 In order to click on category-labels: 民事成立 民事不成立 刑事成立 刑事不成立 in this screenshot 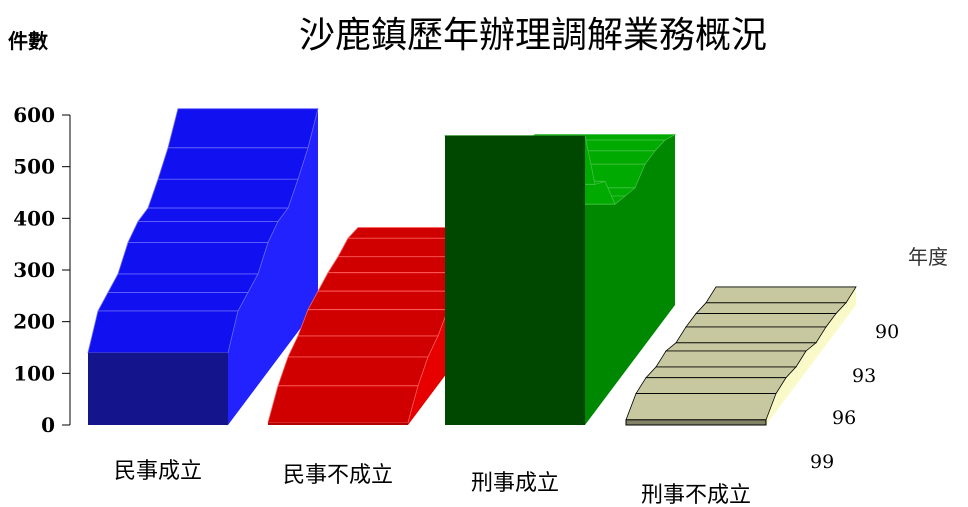, I will do `click(432, 483)`.